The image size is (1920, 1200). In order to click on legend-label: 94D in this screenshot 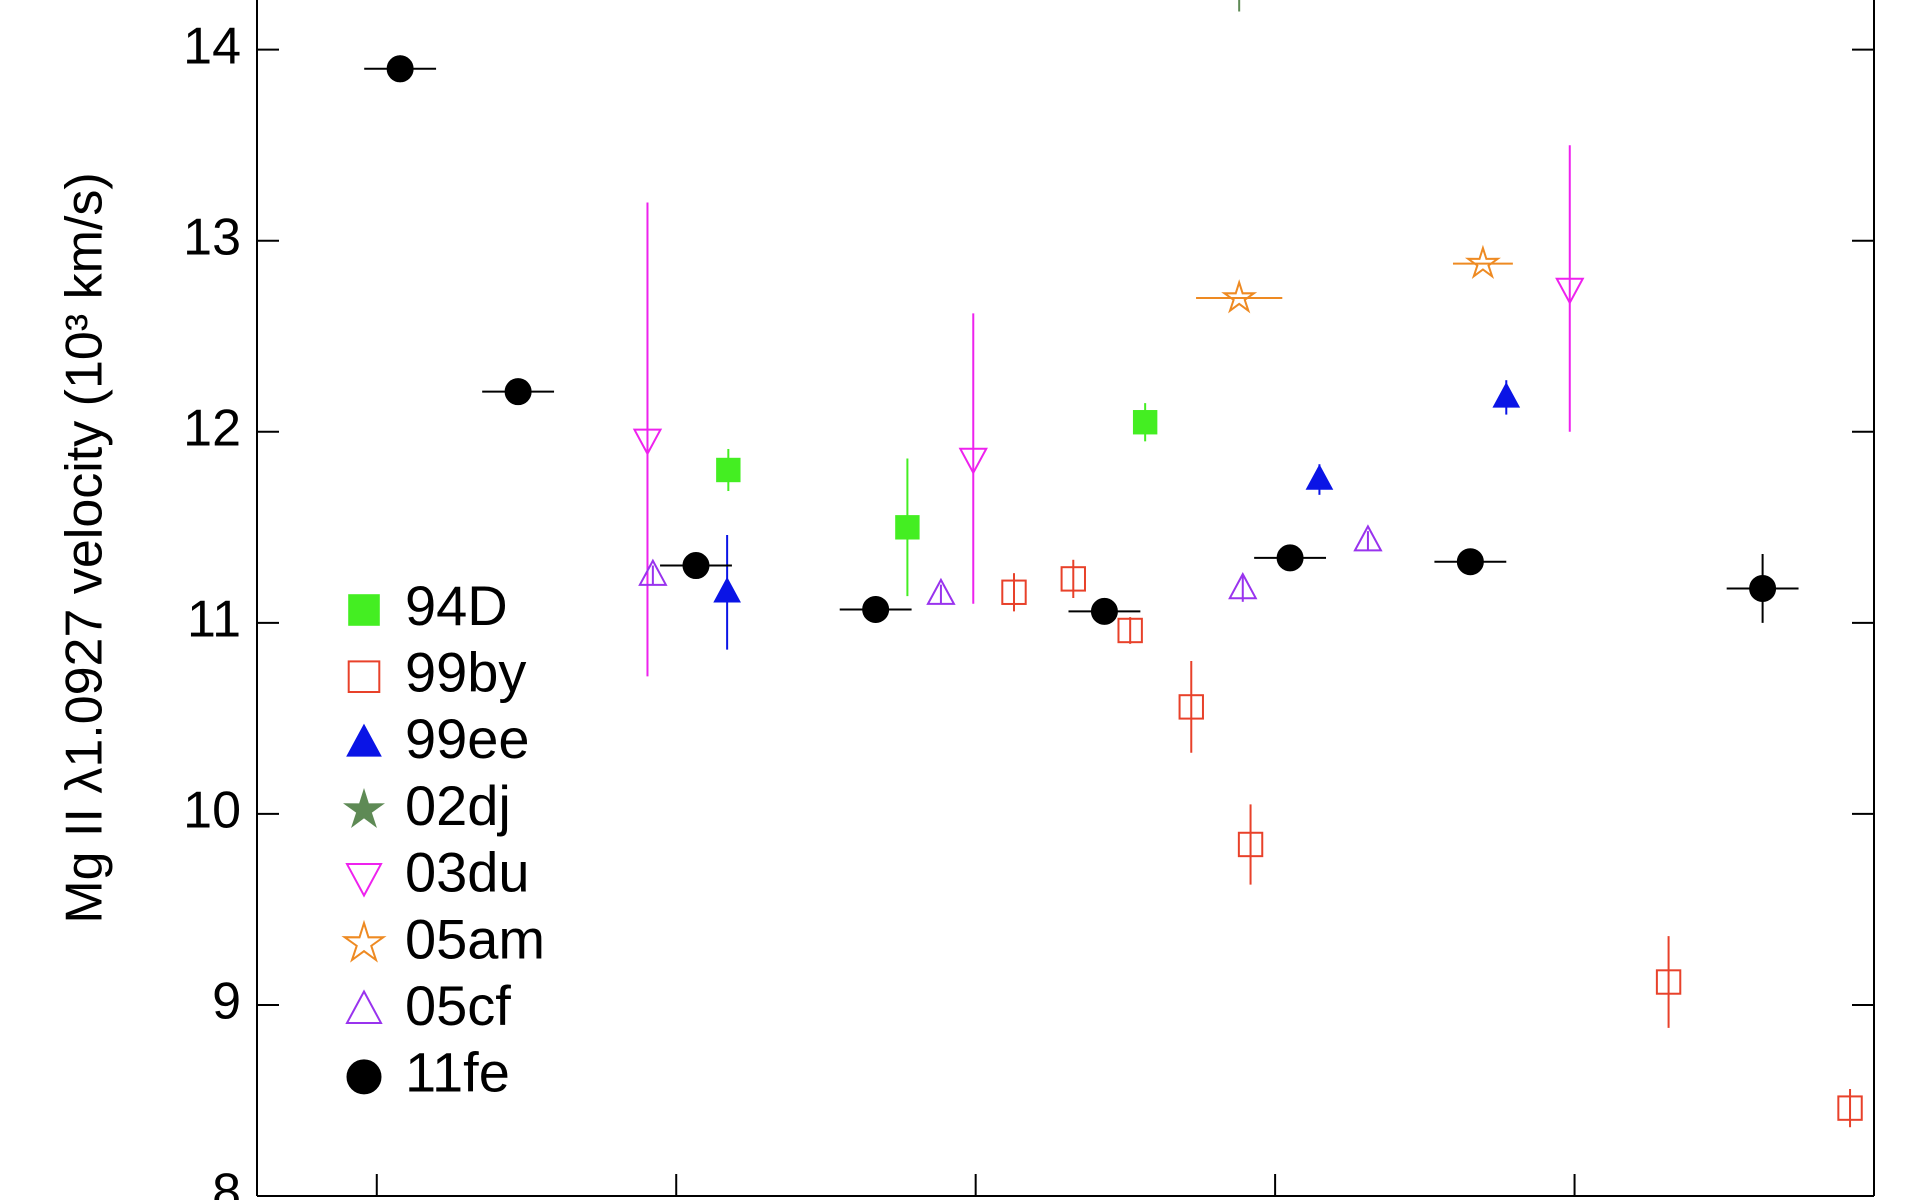, I will do `click(456, 605)`.